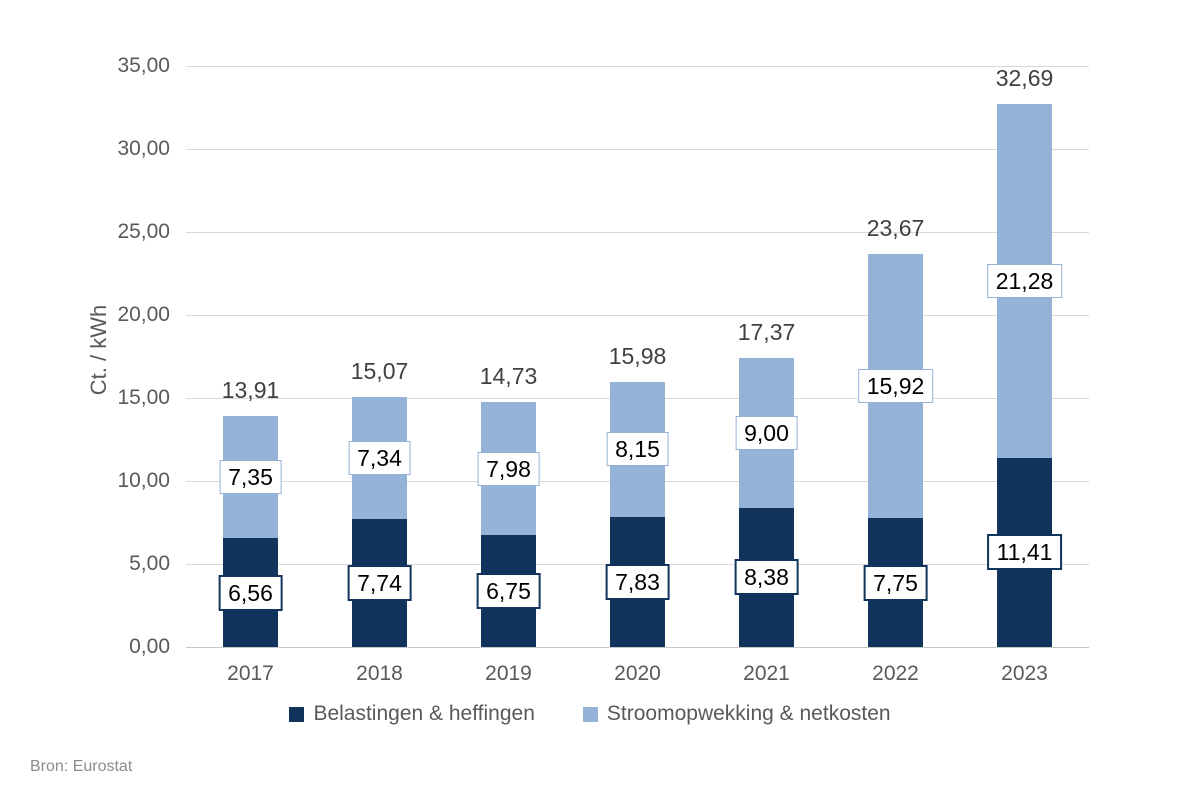  Describe the element at coordinates (766, 577) in the screenshot. I see `value-label-belastingen-2021: 8,38` at that location.